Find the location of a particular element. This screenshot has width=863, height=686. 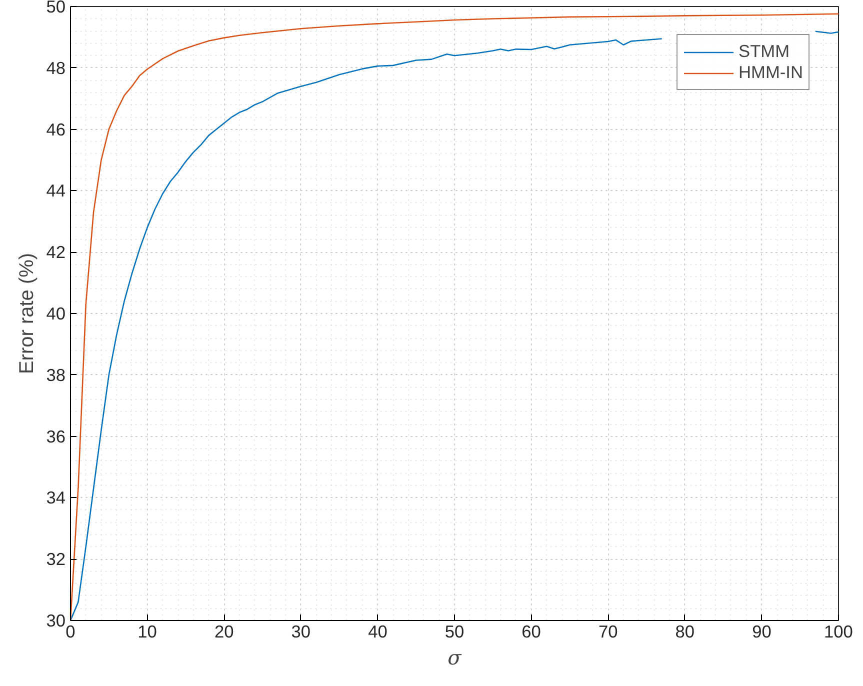

y-tick-label: 40 is located at coordinates (56, 314).